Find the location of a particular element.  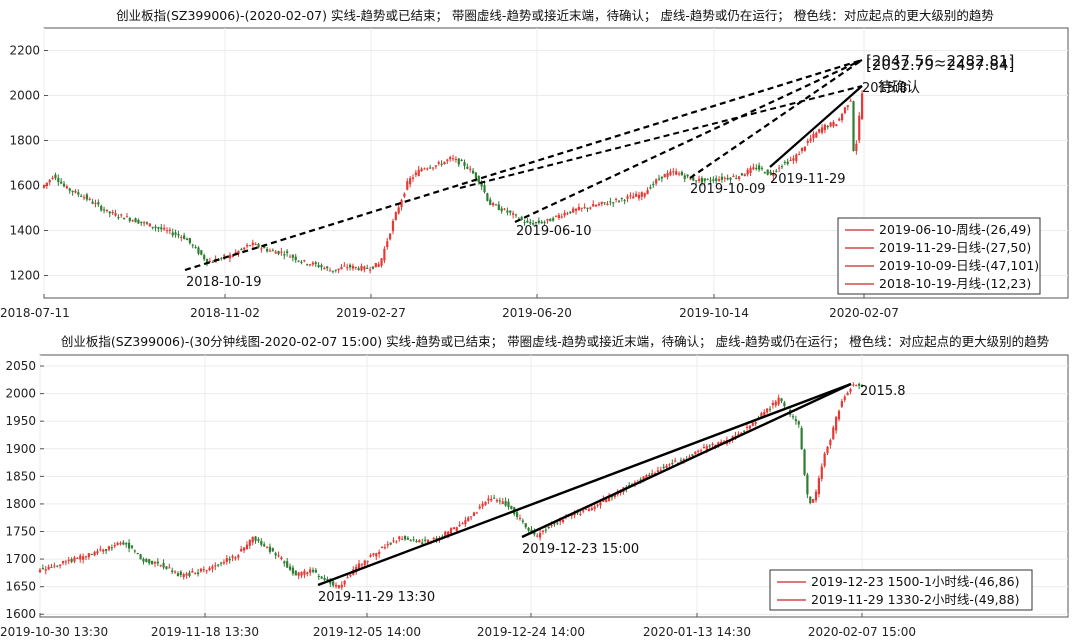

y-tick-label: 1400 is located at coordinates (24, 231).